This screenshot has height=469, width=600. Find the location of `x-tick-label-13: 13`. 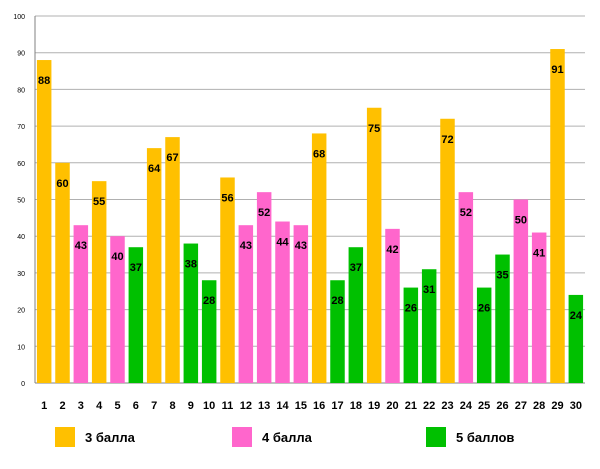

x-tick-label-13: 13 is located at coordinates (264, 406).